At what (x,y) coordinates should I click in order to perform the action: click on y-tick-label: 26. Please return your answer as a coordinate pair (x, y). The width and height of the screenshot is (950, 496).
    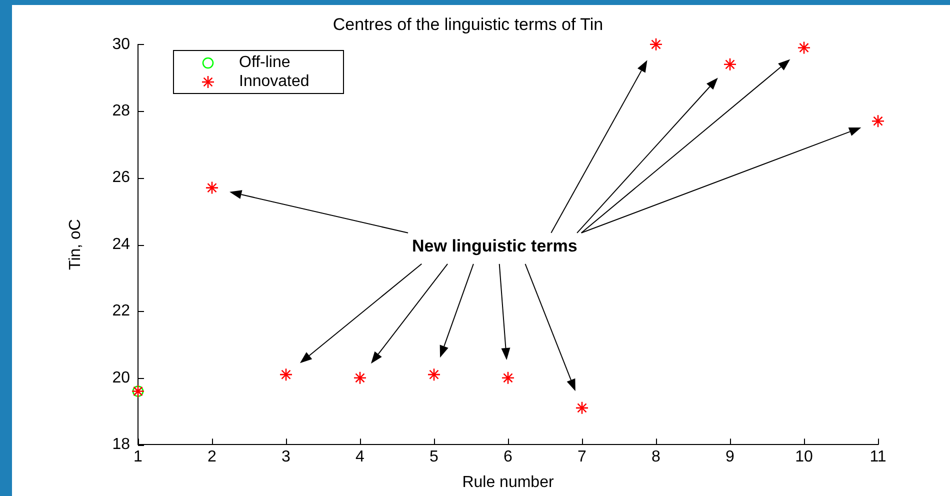
    Looking at the image, I should click on (121, 177).